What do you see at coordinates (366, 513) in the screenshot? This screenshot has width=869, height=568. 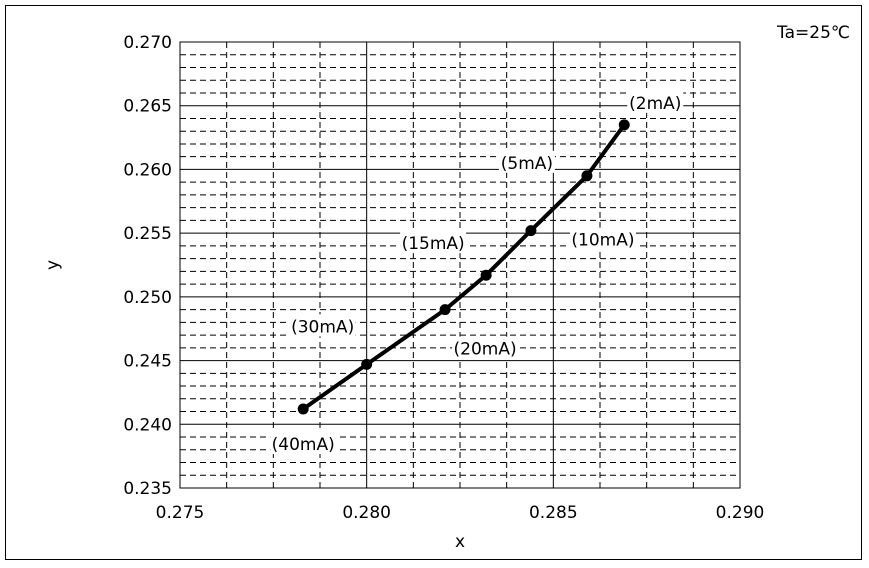 I see `x-tick-label: 0.280` at bounding box center [366, 513].